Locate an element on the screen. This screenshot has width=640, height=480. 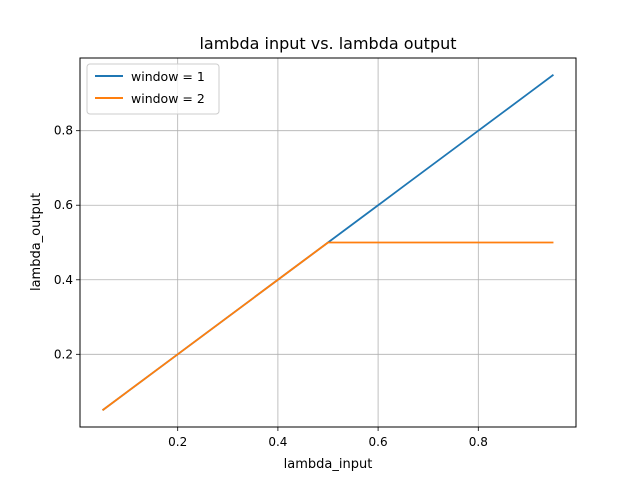
legend: window = 1 window = 2 is located at coordinates (153, 89).